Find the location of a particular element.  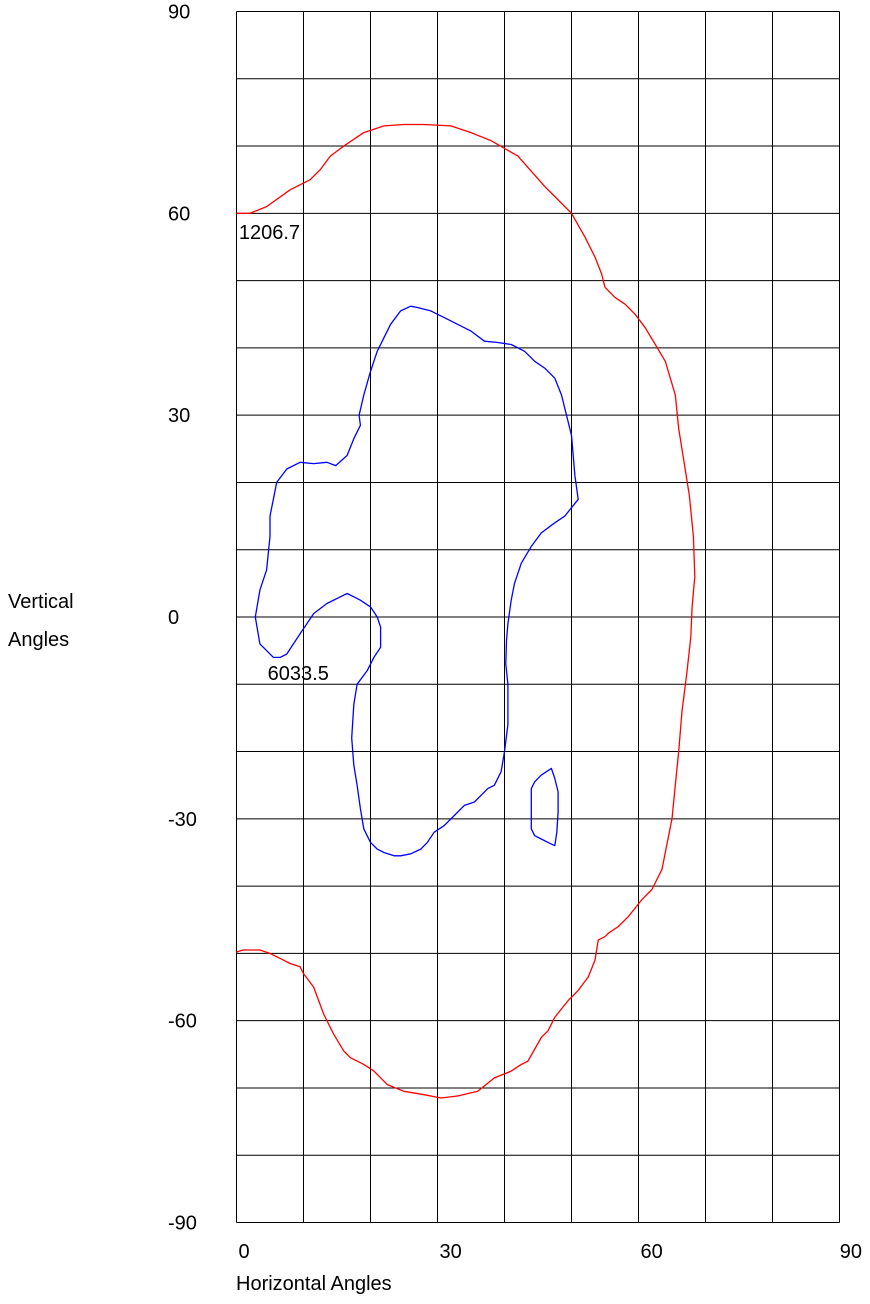

y-tick-label: -30 is located at coordinates (182, 820).